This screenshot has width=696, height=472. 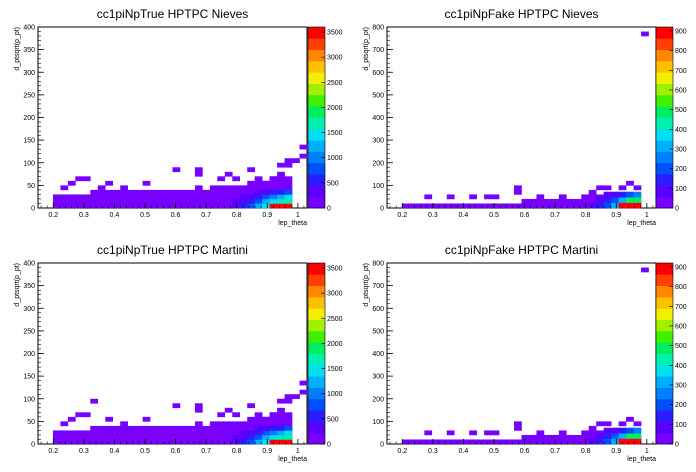 I want to click on y-tick-label: 300, so click(x=378, y=141).